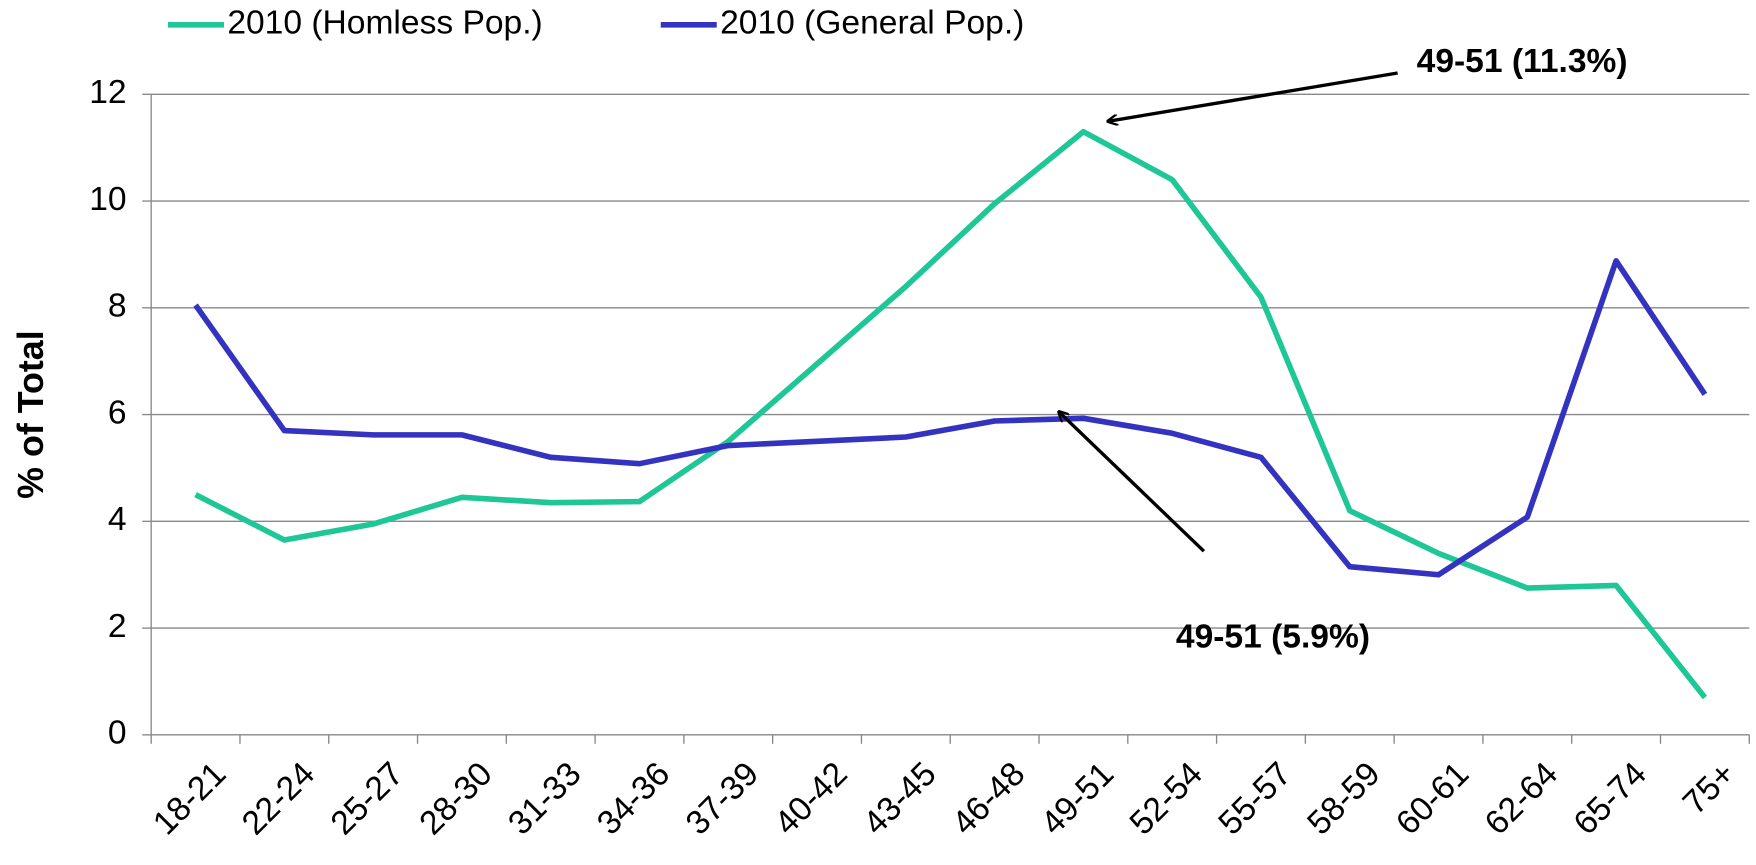 The image size is (1756, 865). What do you see at coordinates (117, 733) in the screenshot?
I see `y-tick-label: 0` at bounding box center [117, 733].